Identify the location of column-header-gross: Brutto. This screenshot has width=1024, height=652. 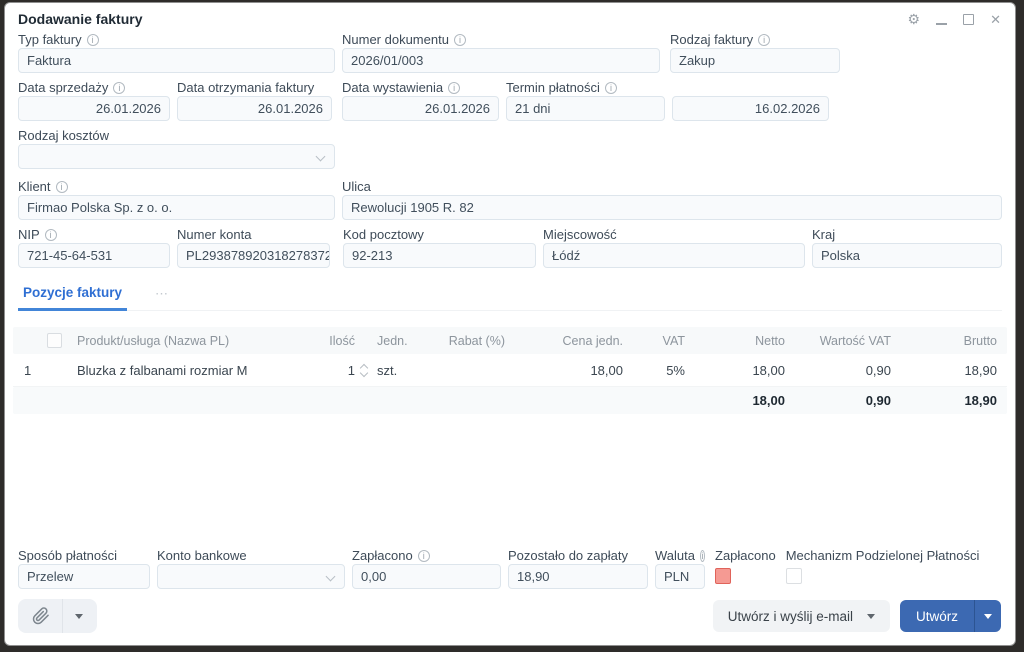
(980, 340).